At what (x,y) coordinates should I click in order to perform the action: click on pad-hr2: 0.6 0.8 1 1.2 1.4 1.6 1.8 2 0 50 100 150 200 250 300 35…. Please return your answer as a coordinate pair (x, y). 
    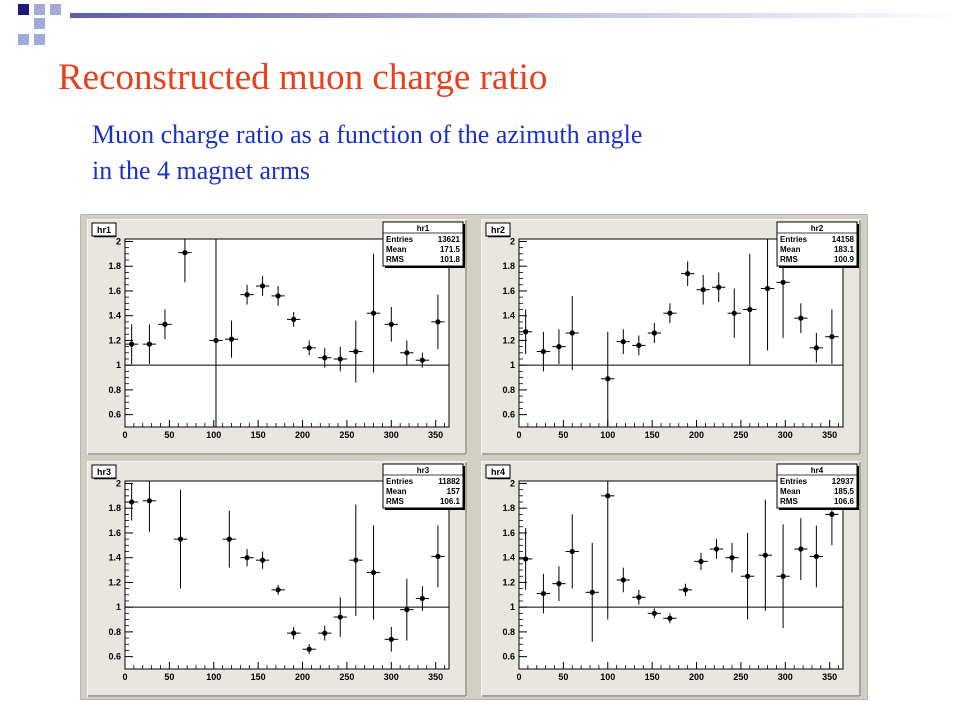
    Looking at the image, I should click on (671, 337).